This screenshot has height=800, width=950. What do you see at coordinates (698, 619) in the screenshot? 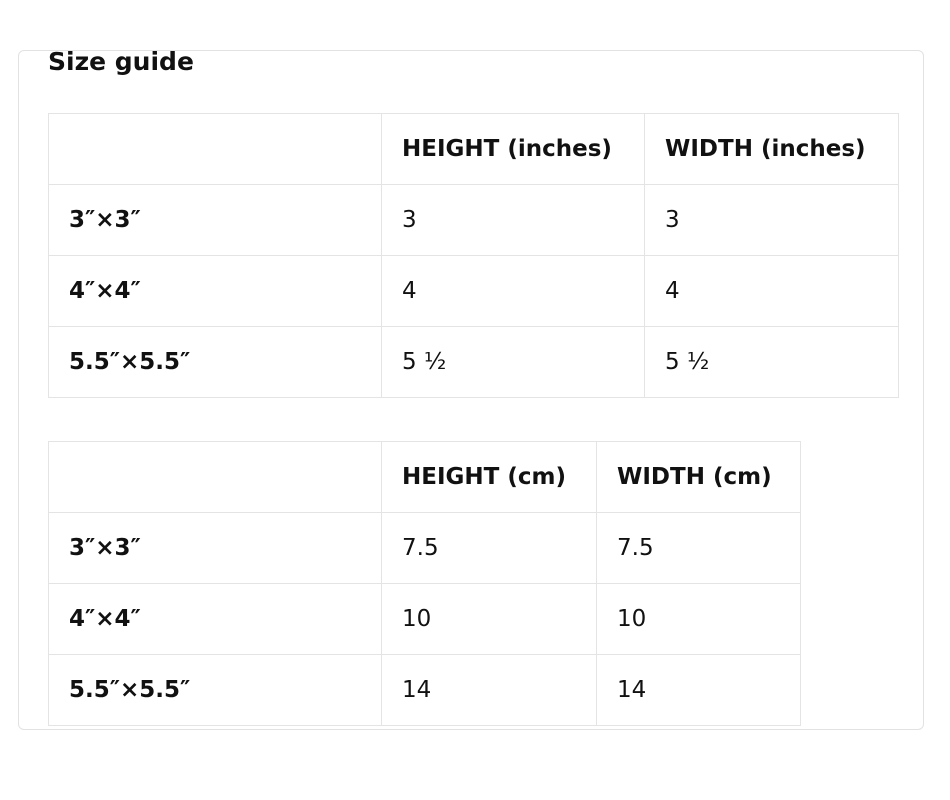
I see `cell-width: 10` at bounding box center [698, 619].